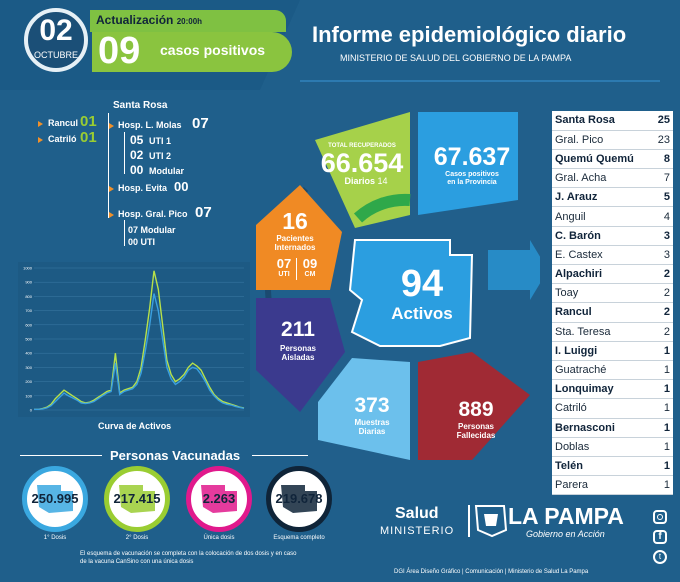  I want to click on table-row: Anguil 4, so click(612, 216).